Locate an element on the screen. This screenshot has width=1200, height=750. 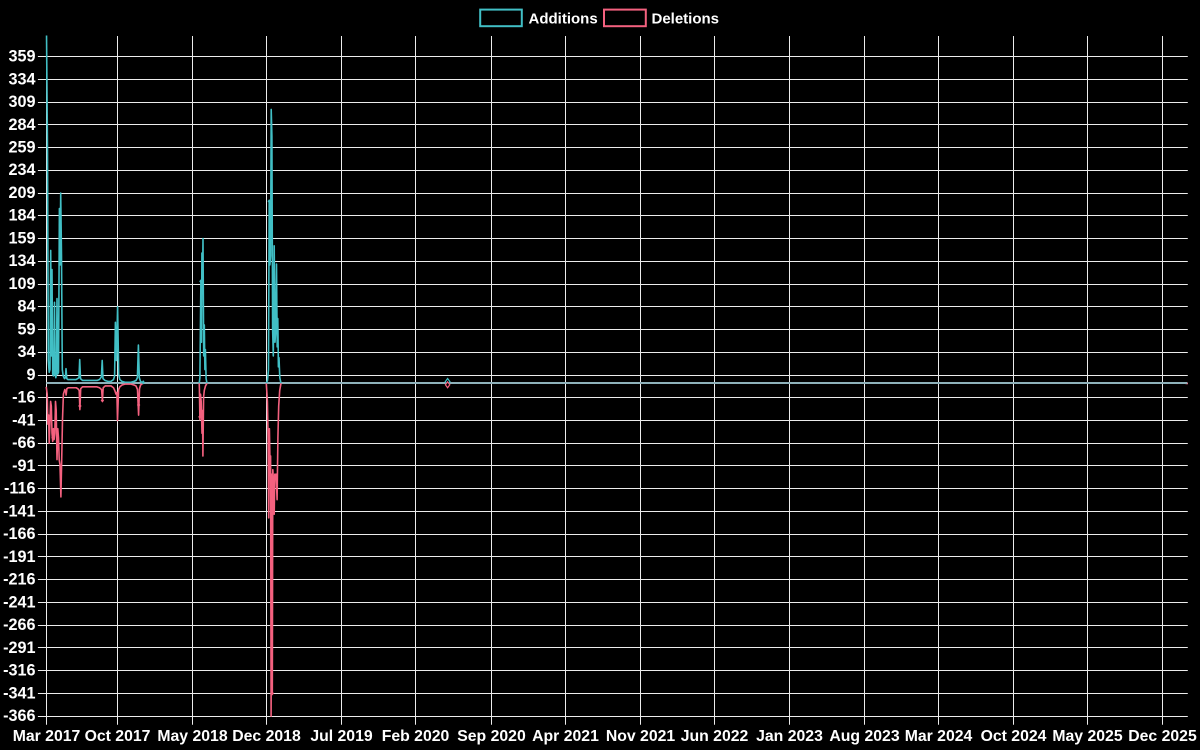
svg-text: Jan 2023 is located at coordinates (789, 736).